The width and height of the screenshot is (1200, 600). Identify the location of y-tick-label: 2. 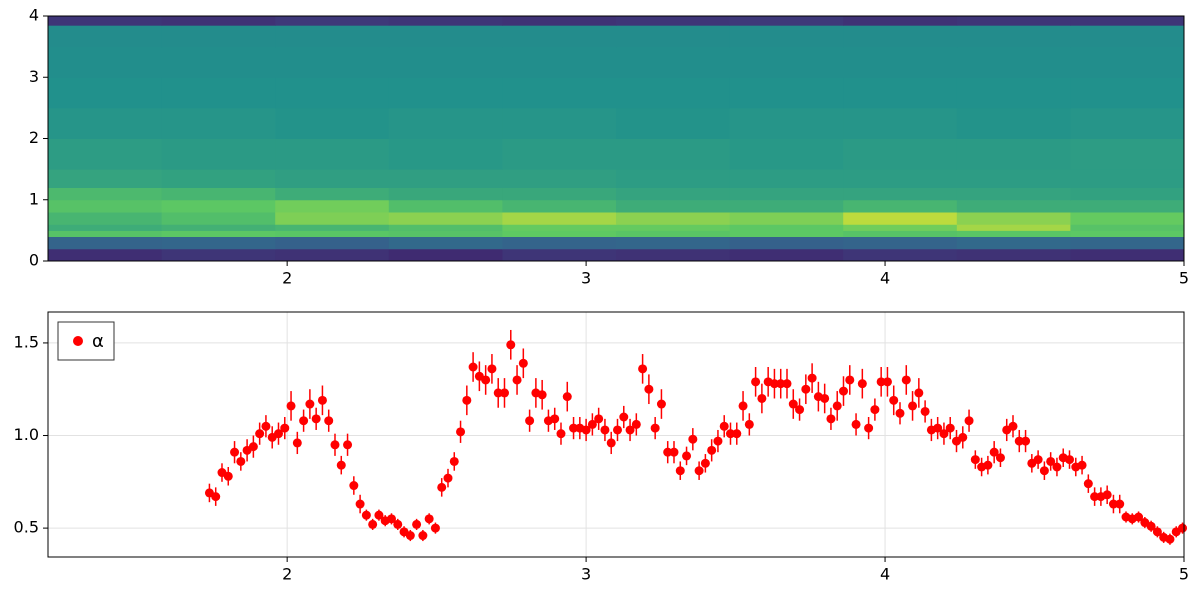
(34, 137).